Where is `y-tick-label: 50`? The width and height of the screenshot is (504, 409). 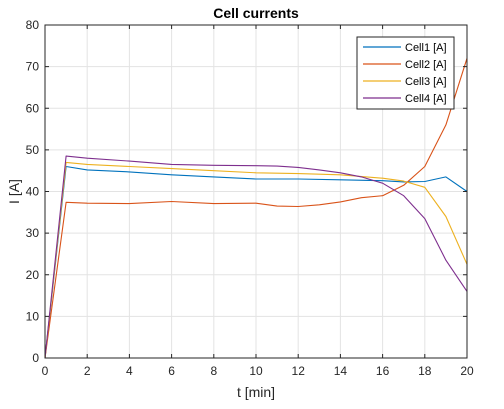 y-tick-label: 50 is located at coordinates (33, 150).